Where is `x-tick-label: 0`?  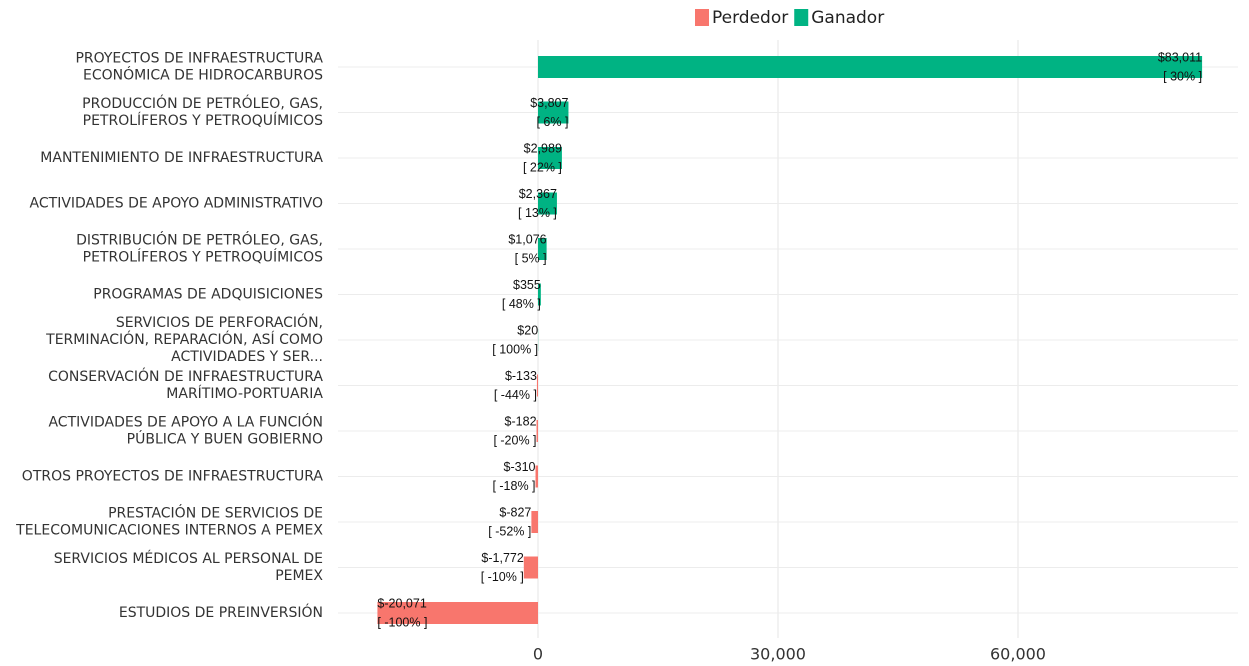
x-tick-label: 0 is located at coordinates (538, 654).